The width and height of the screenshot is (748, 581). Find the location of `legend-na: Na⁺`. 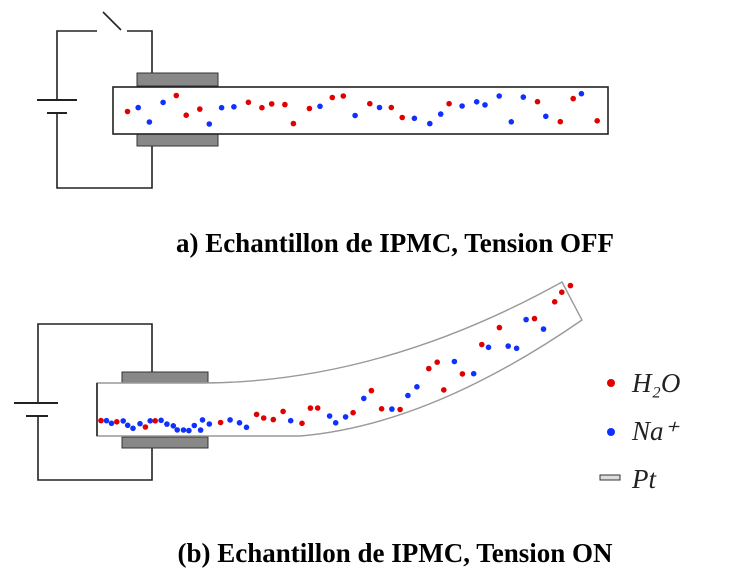

legend-na: Na⁺ is located at coordinates (655, 431).